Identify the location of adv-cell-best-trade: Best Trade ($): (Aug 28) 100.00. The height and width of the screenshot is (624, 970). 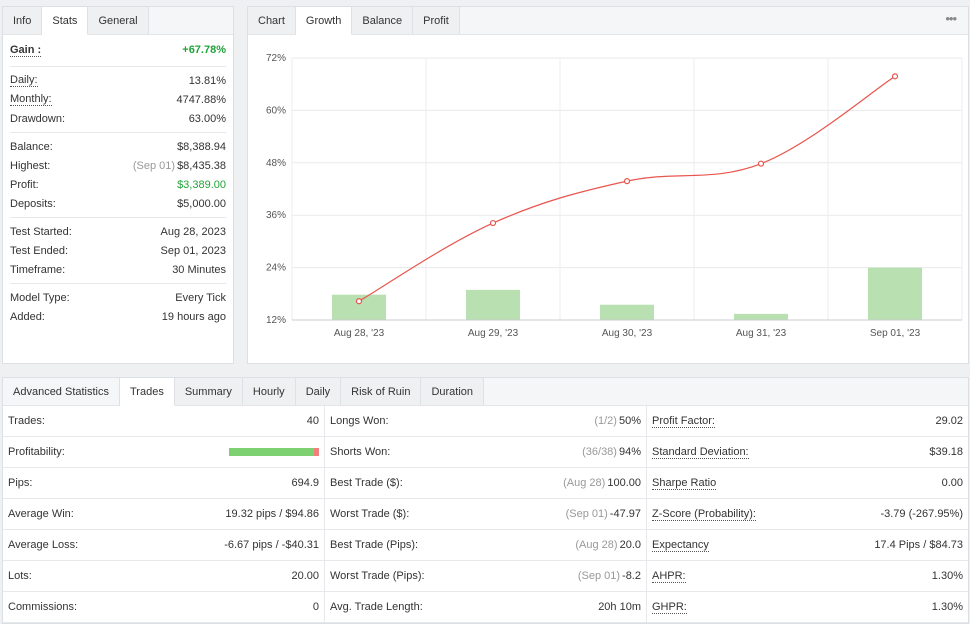
(485, 483).